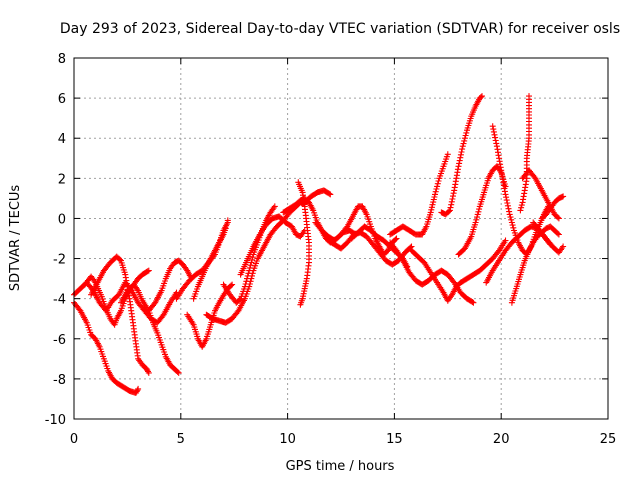 This screenshot has height=480, width=640. I want to click on y-tick-label: -6, so click(59, 340).